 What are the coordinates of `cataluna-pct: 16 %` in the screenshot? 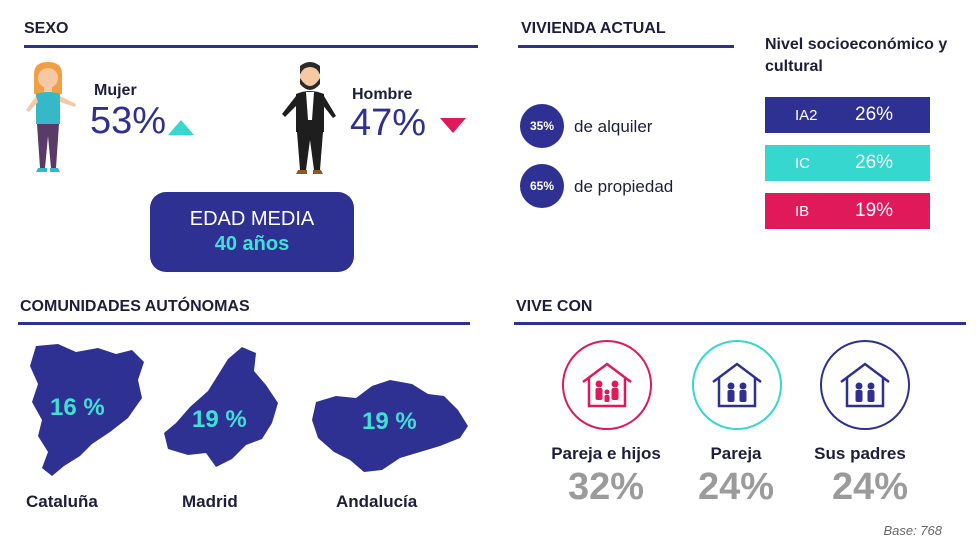 It's located at (77, 407).